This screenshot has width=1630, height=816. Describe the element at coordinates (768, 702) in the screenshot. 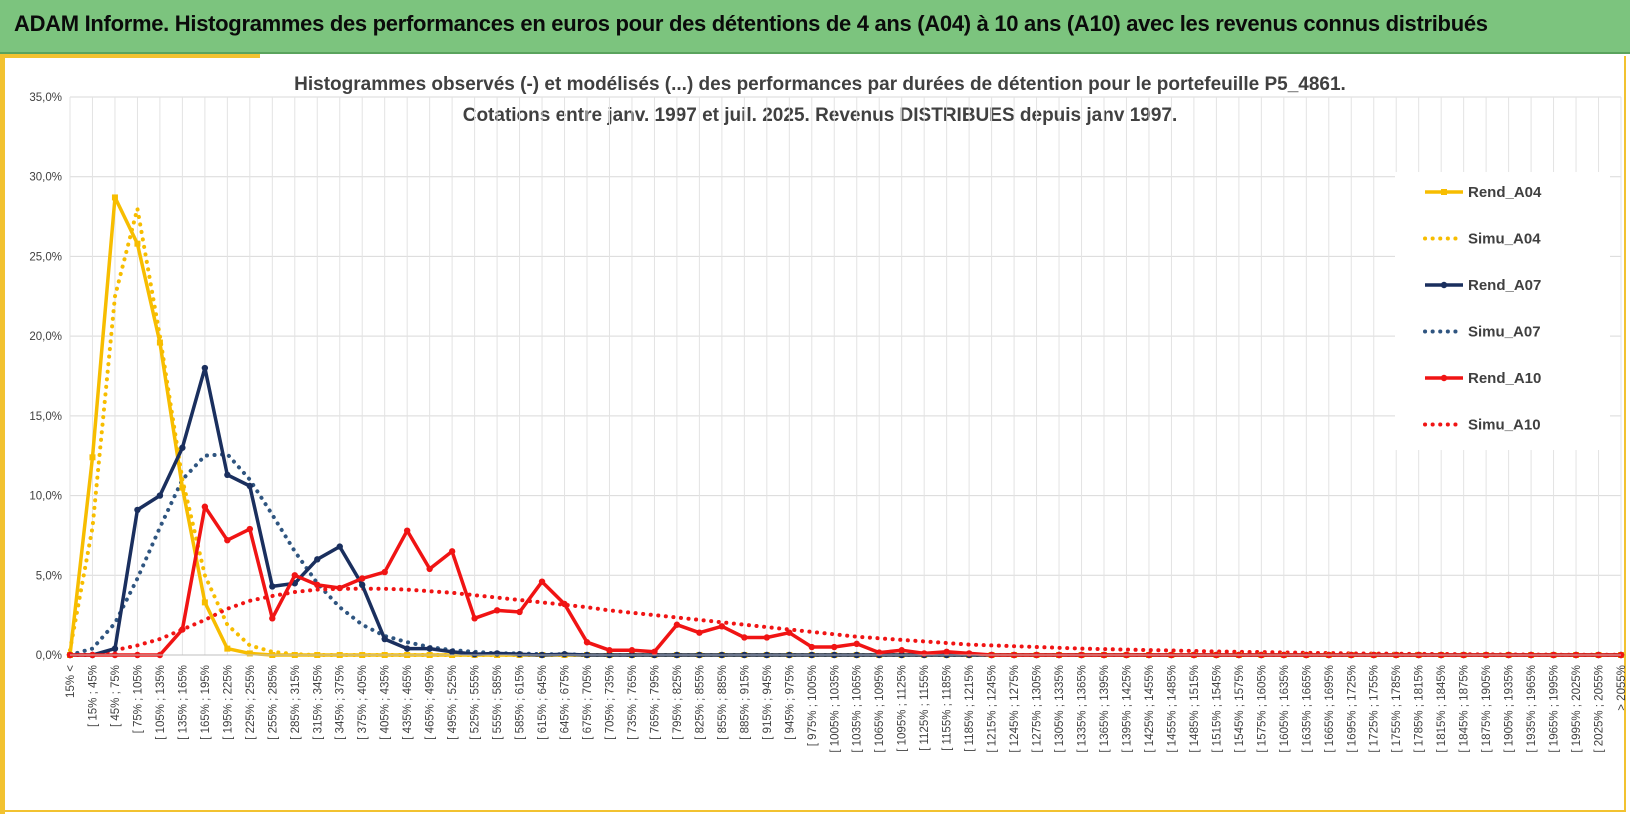

I see `x-tick-label: [ 915% ; 945%` at that location.